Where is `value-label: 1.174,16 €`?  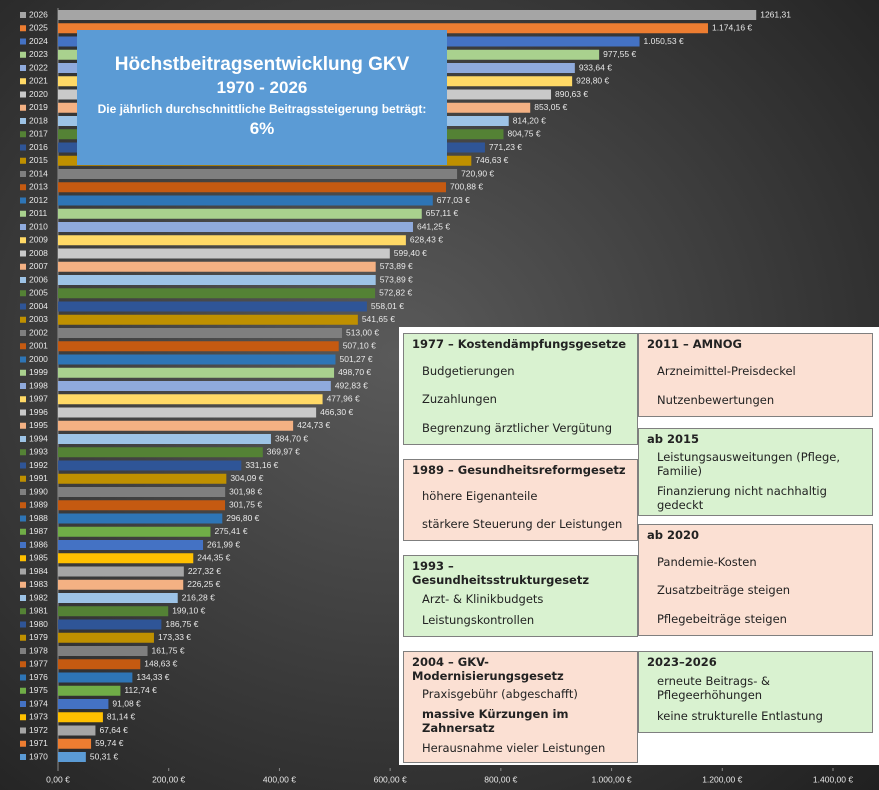
value-label: 1.174,16 € is located at coordinates (732, 28).